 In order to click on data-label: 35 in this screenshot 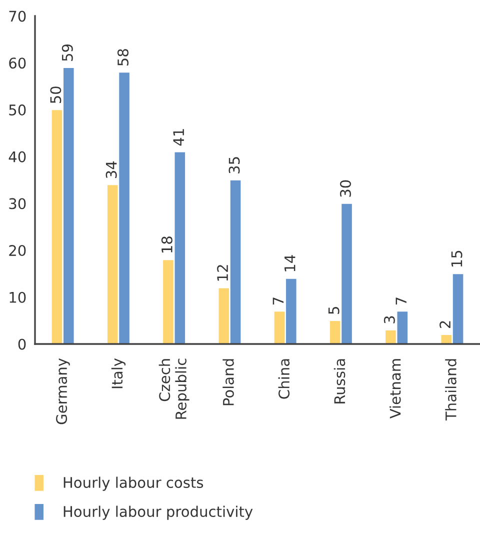, I will do `click(234, 165)`.